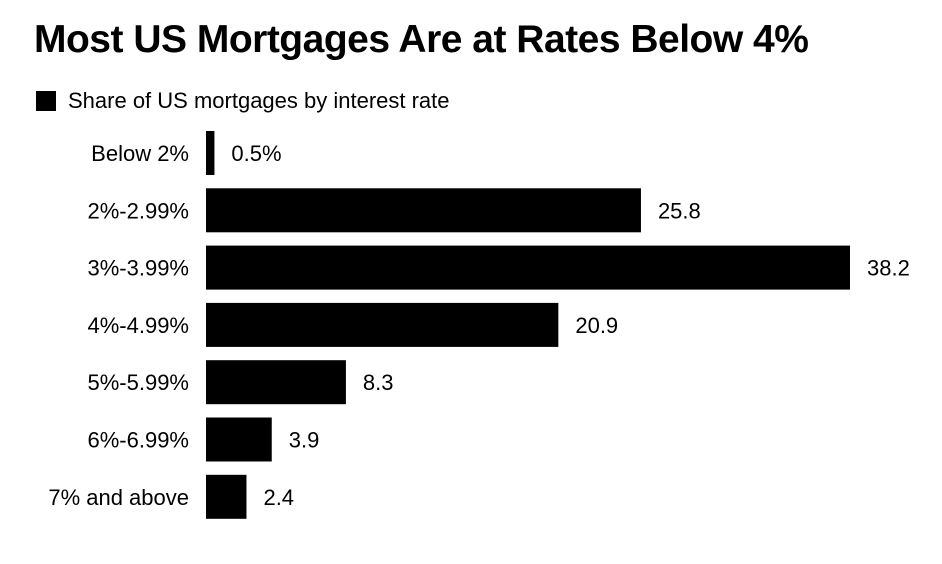 The image size is (942, 564). Describe the element at coordinates (118, 497) in the screenshot. I see `category-label: 7% and above` at that location.